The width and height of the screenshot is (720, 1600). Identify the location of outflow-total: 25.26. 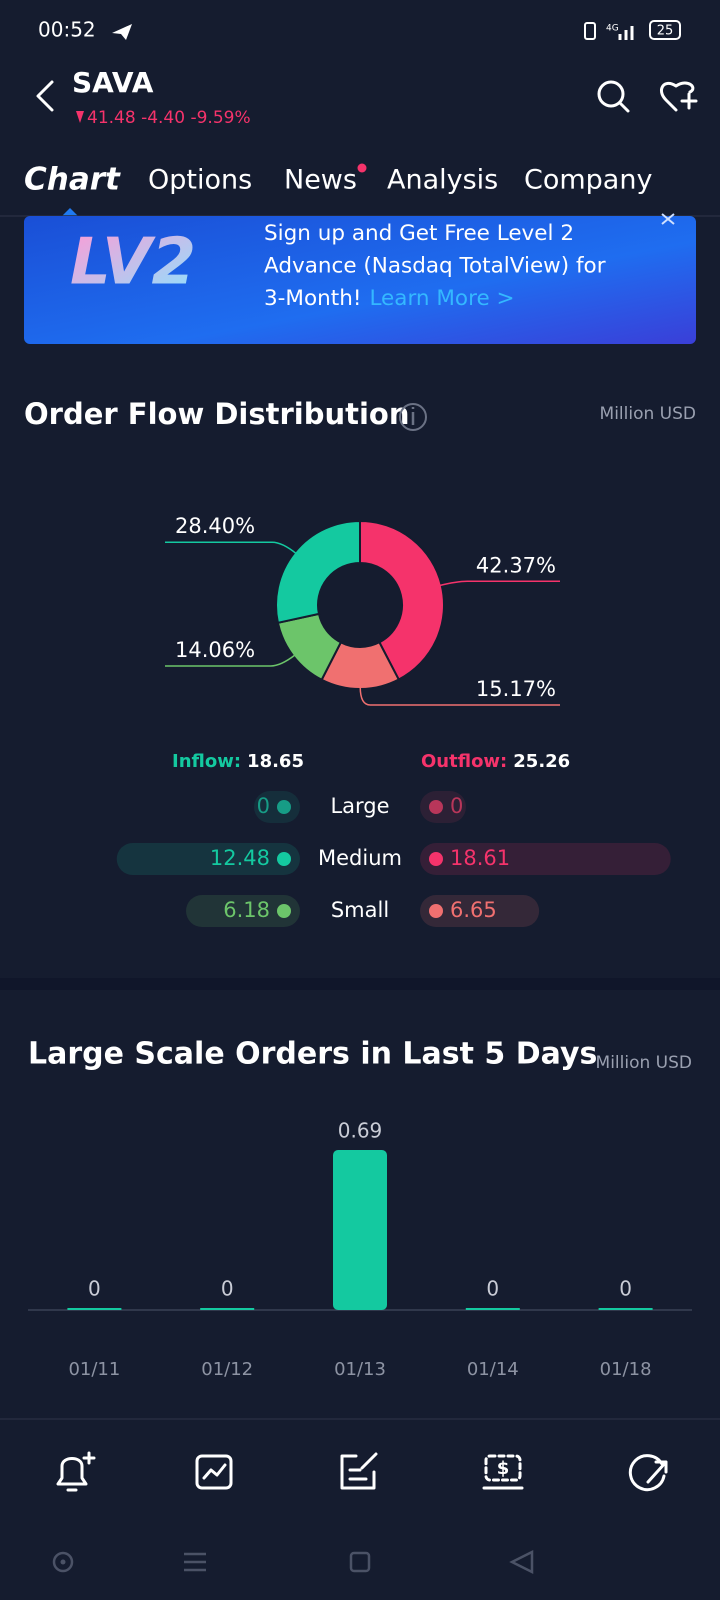
(541, 761).